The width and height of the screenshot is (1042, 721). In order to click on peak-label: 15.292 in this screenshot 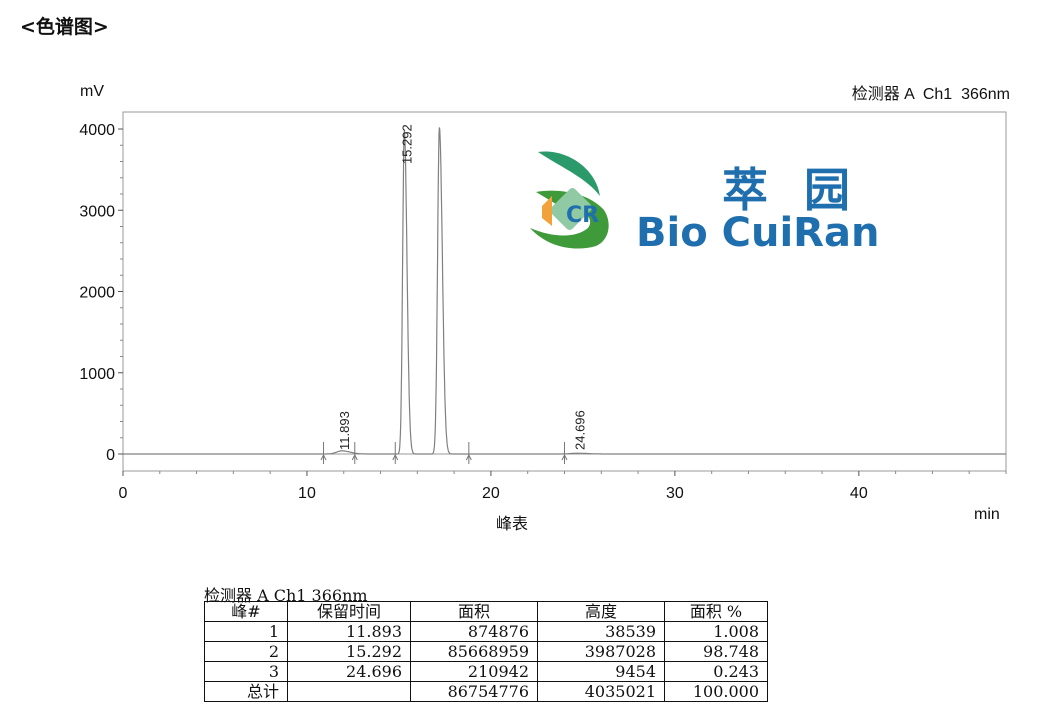, I will do `click(406, 144)`.